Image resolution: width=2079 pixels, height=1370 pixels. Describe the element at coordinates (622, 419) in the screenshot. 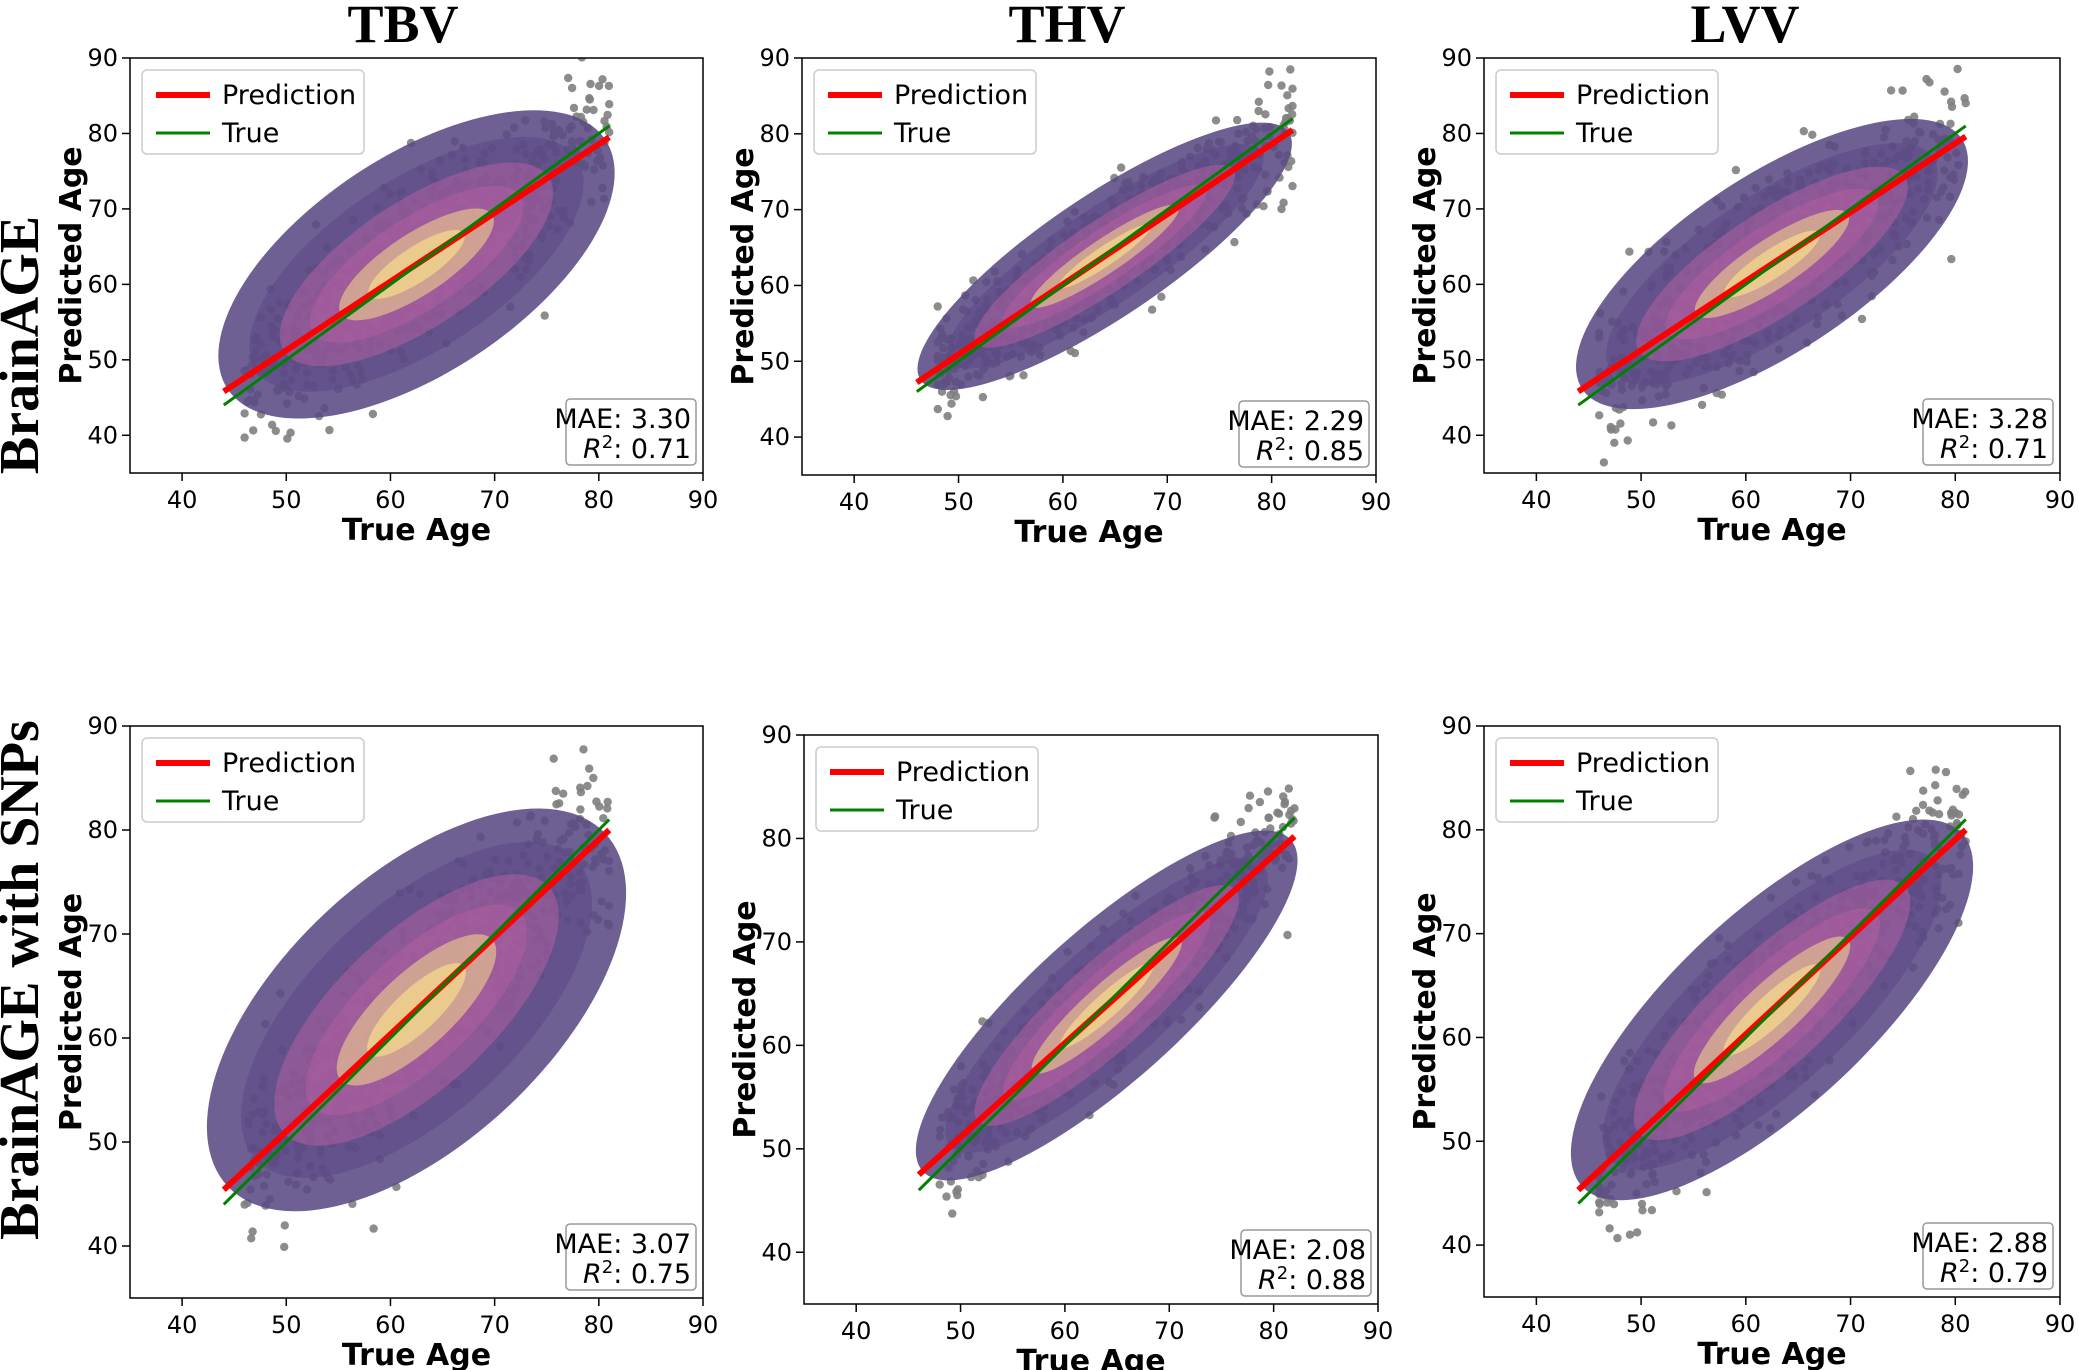

I see `mae-text: MAE: 3.30` at that location.